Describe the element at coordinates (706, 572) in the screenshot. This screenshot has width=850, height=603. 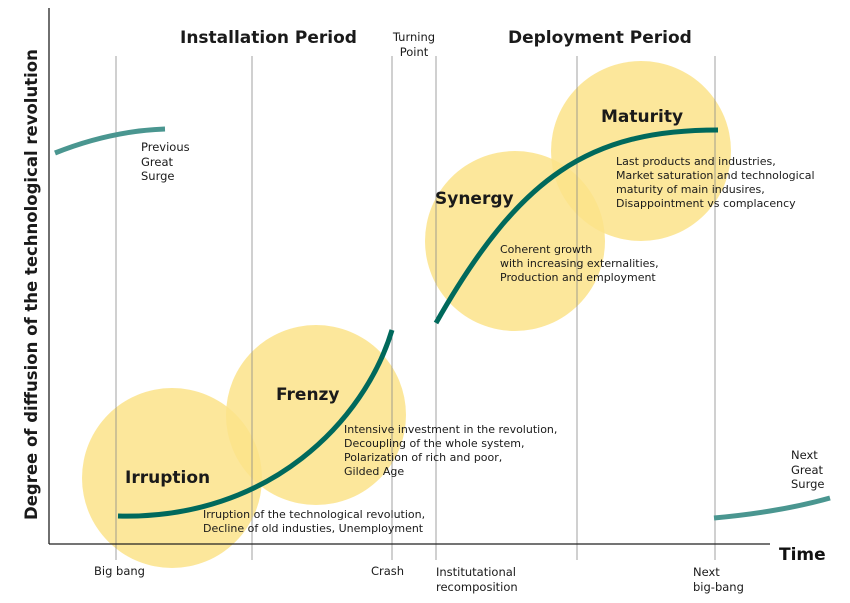
I see `next-big-bang-line-1: Next` at that location.